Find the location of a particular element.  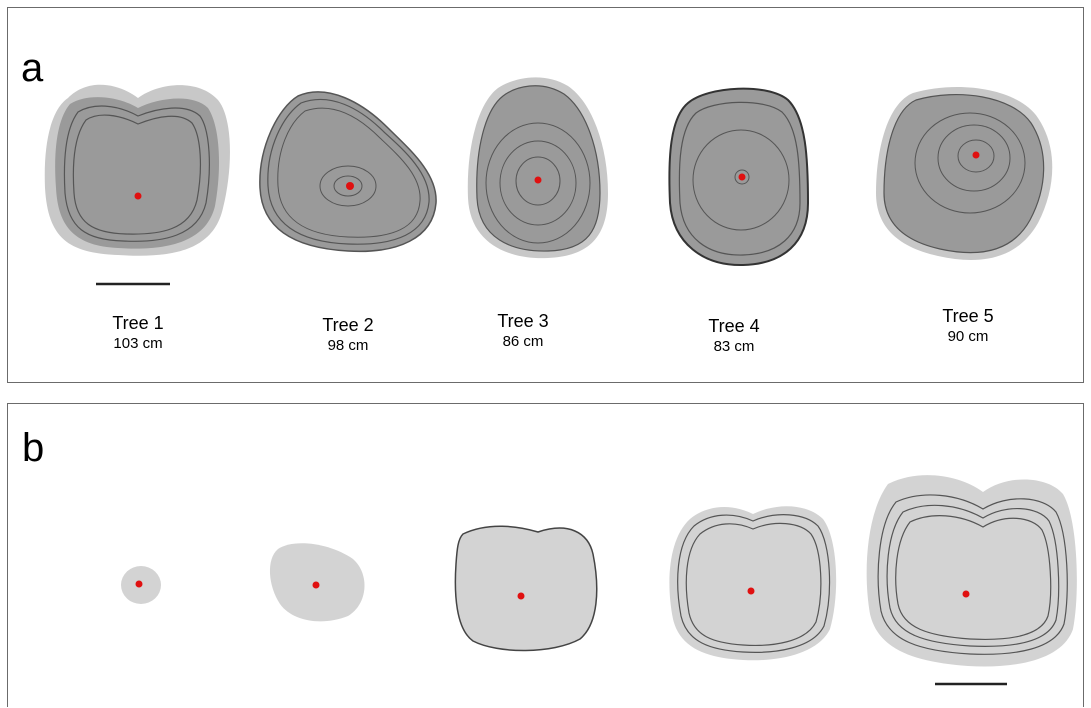

tree-3-caption: Tree 3 86 cm is located at coordinates (523, 331).